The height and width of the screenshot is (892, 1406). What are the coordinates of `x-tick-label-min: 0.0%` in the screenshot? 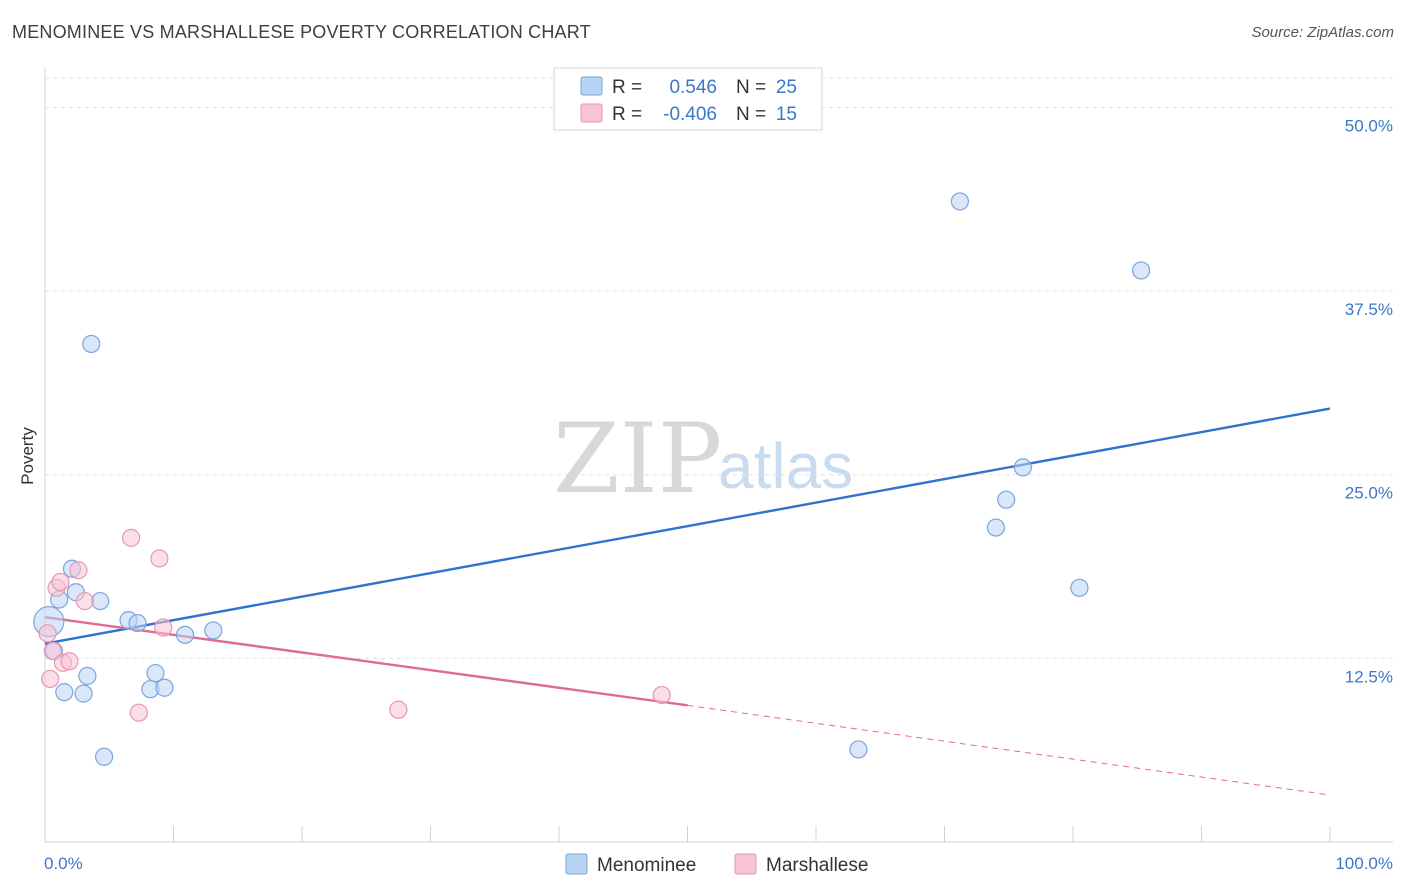 It's located at (63, 863).